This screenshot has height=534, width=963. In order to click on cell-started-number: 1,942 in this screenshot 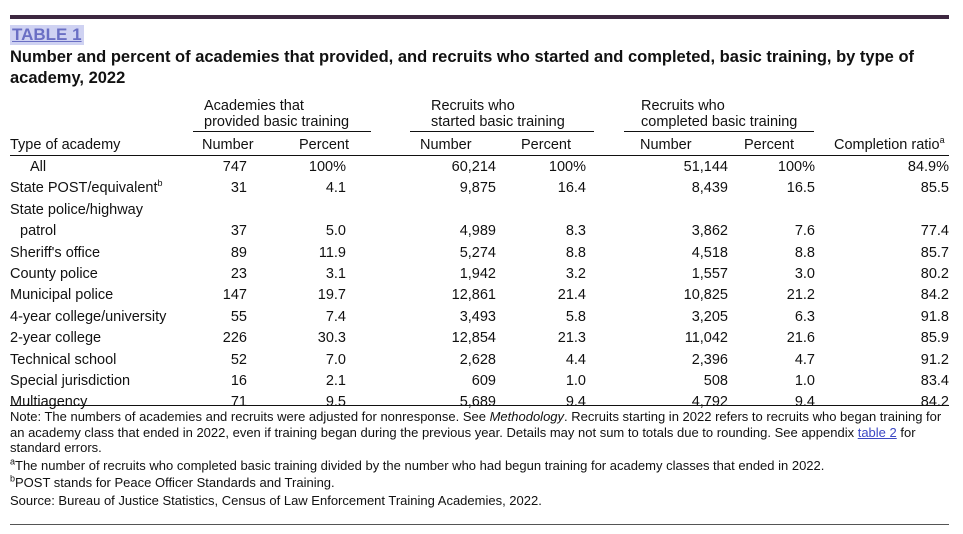, I will do `click(477, 274)`.